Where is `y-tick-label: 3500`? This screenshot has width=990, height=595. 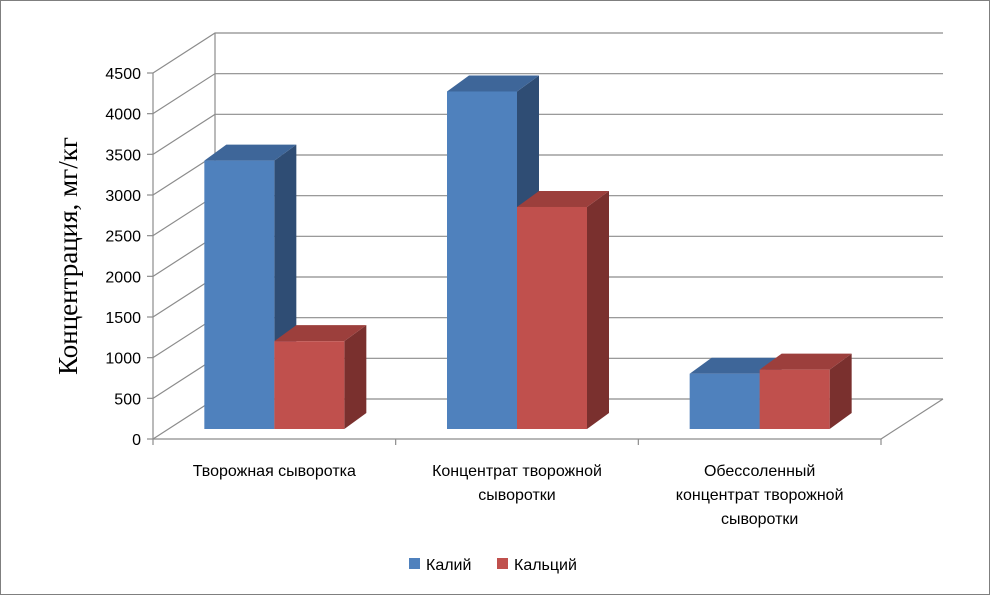
y-tick-label: 3500 is located at coordinates (123, 155).